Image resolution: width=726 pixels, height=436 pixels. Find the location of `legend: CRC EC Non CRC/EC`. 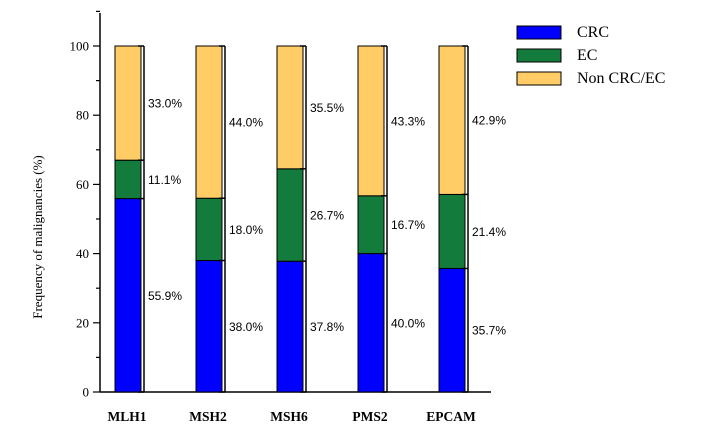

legend: CRC EC Non CRC/EC is located at coordinates (590, 55).